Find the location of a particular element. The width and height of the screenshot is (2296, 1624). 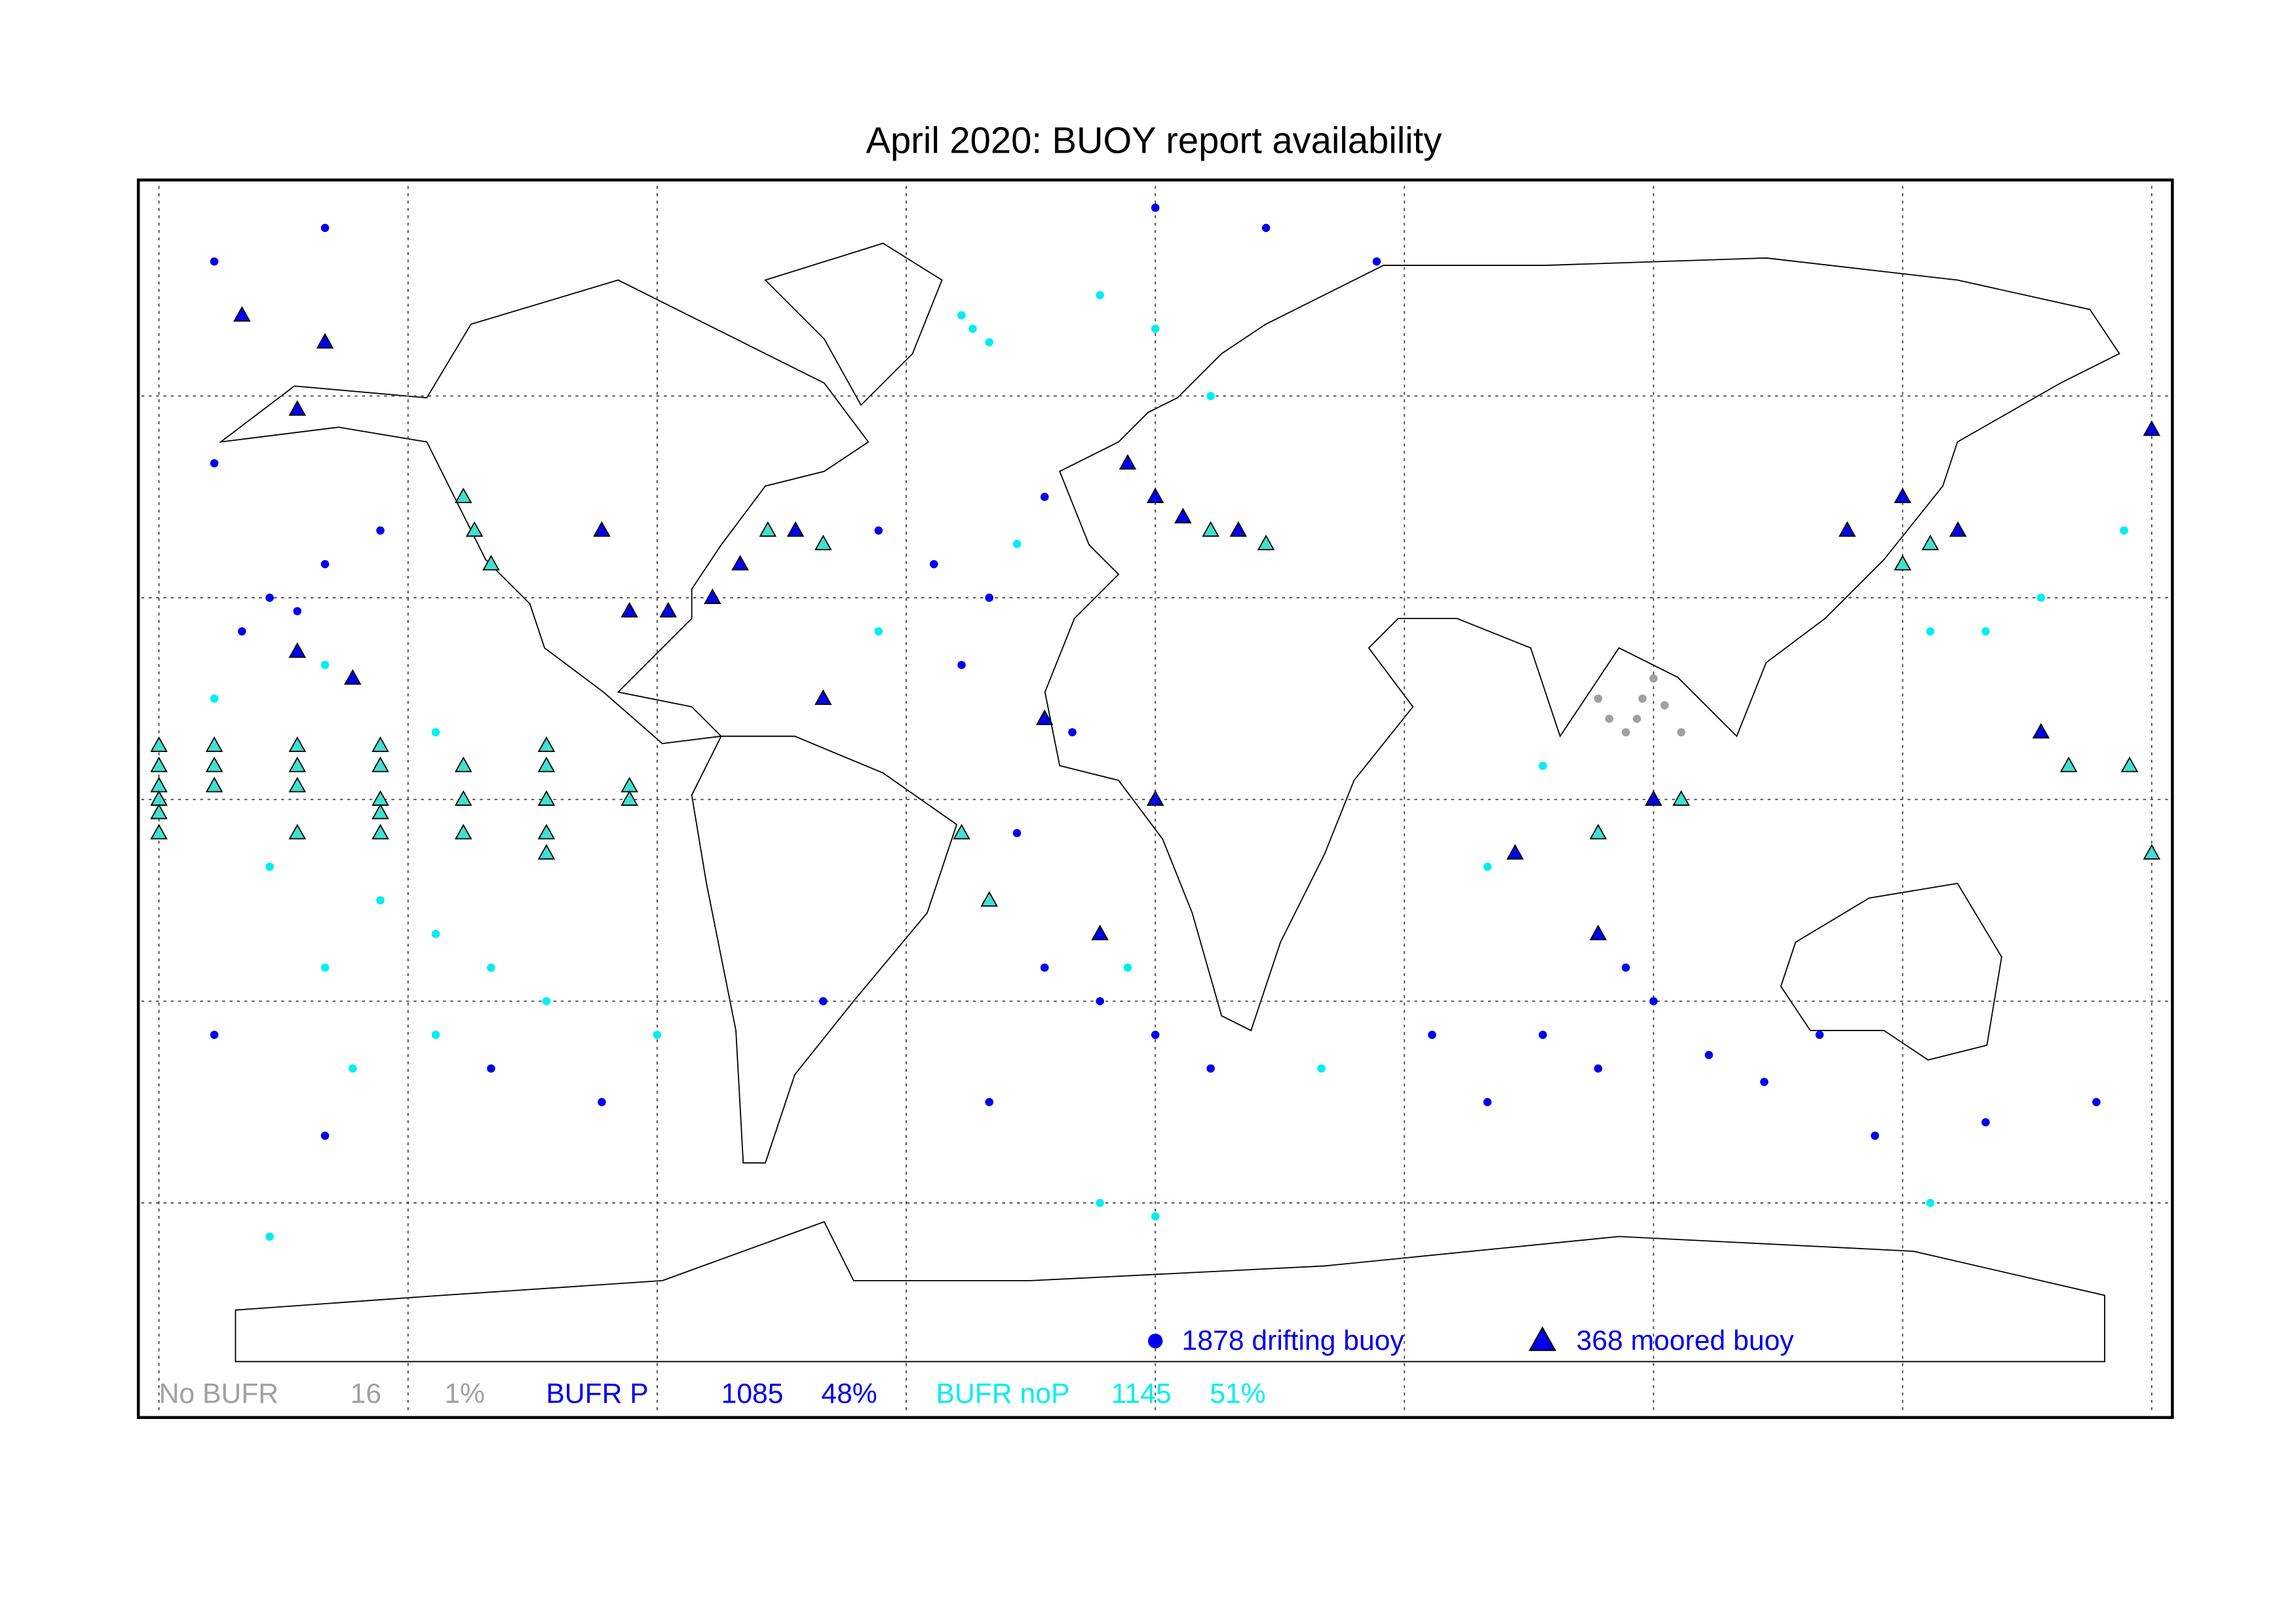

map-title: April 2020: BUOY report availability is located at coordinates (1154, 140).